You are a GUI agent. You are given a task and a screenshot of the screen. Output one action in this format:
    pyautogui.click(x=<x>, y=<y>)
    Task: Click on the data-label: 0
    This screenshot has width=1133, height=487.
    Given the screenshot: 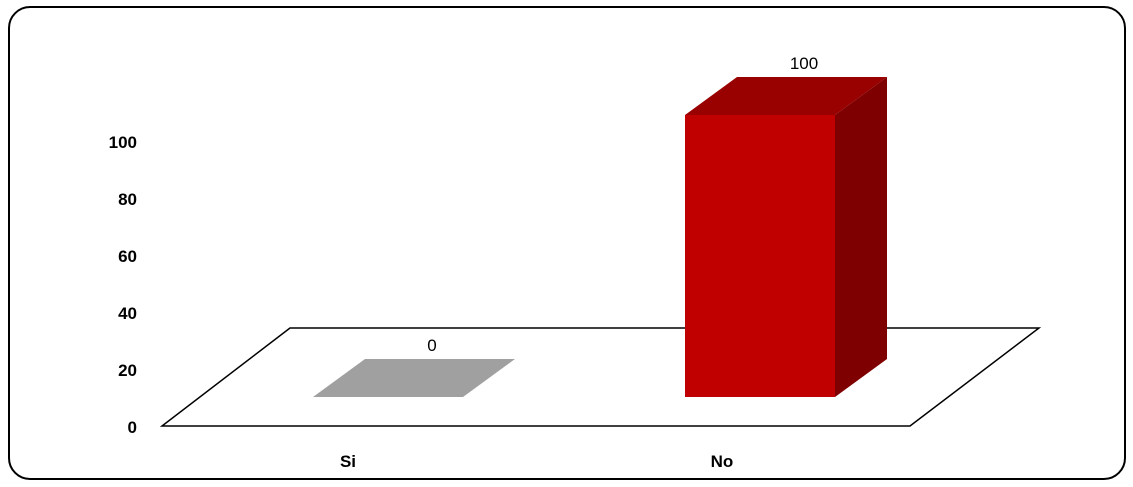 What is the action you would take?
    pyautogui.click(x=431, y=345)
    